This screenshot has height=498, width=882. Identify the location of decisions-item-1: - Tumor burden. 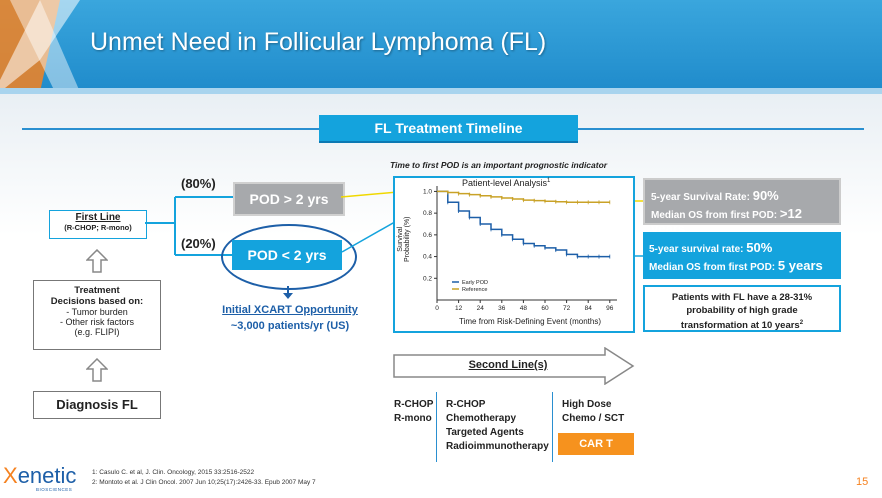
(97, 312).